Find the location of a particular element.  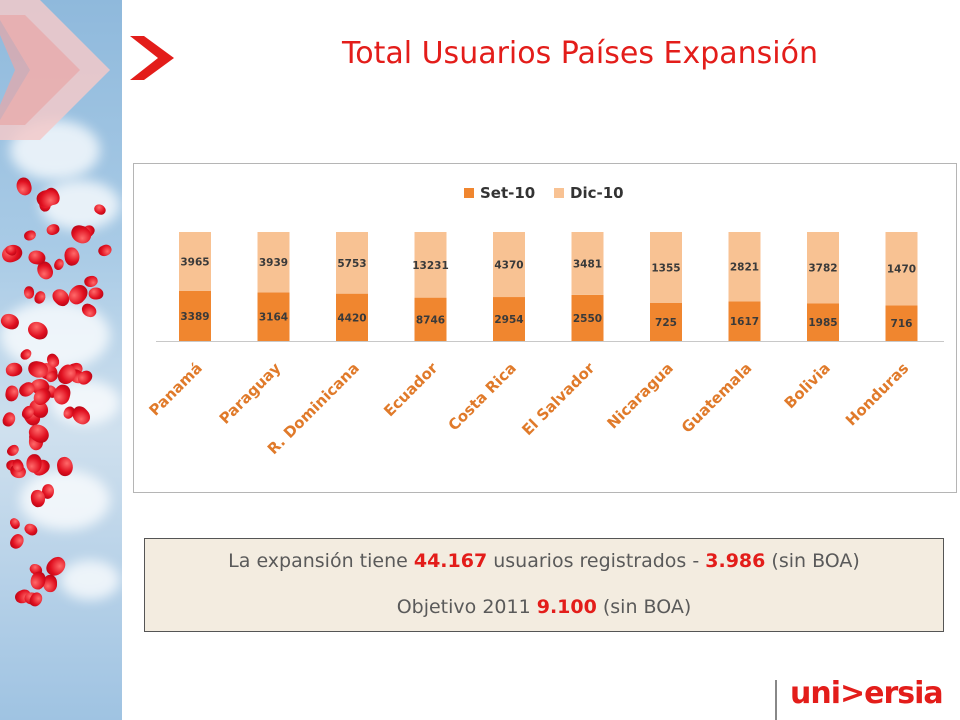

data-label-dic10: 1470 is located at coordinates (901, 270).